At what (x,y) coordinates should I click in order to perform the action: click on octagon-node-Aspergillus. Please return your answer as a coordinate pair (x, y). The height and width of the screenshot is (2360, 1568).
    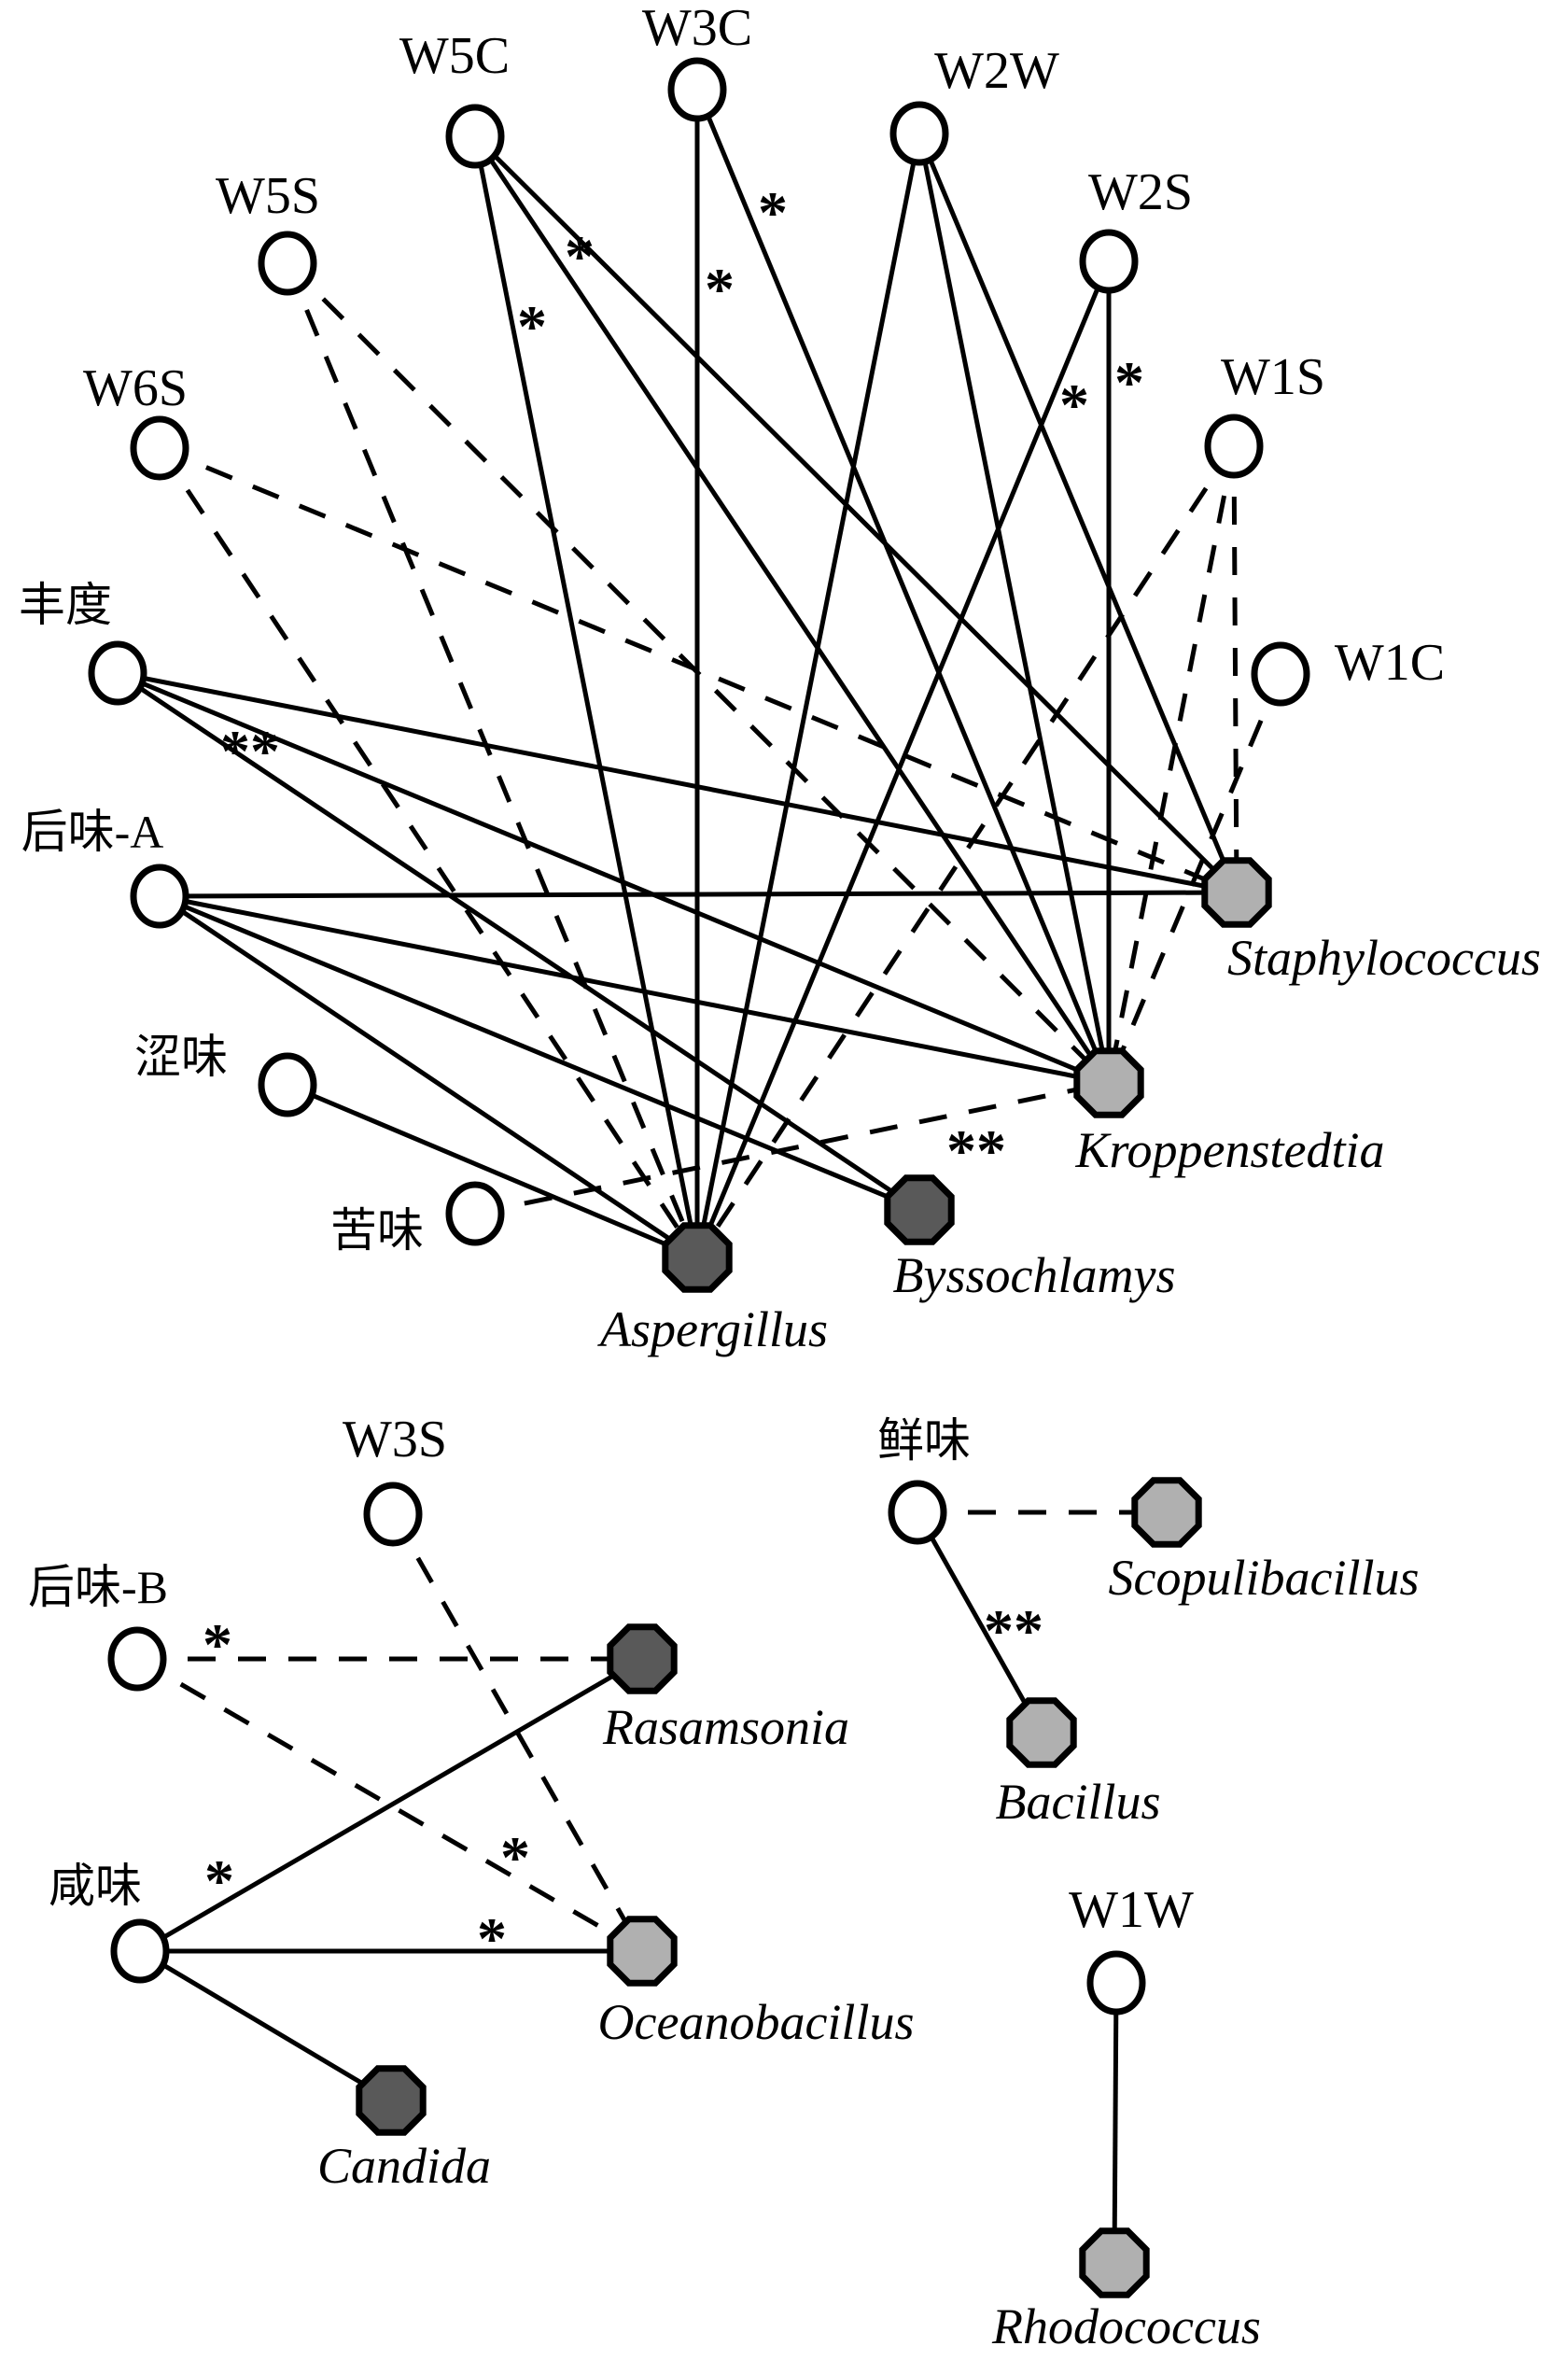
    Looking at the image, I should click on (697, 1257).